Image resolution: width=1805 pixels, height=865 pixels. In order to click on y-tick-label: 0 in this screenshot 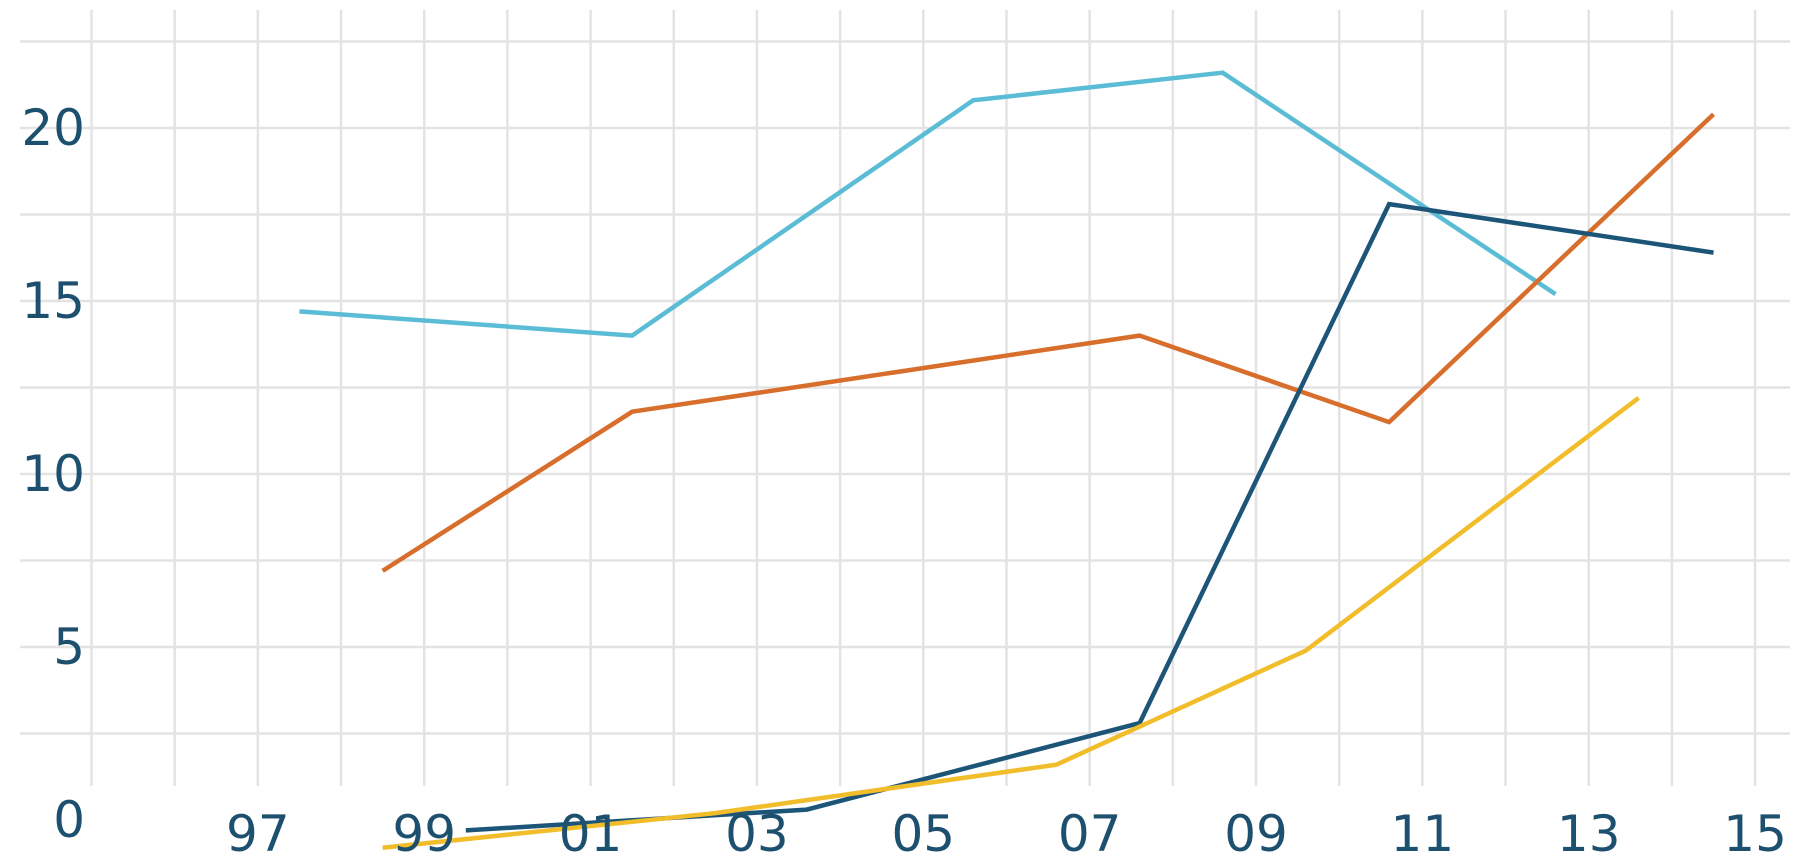, I will do `click(69, 820)`.